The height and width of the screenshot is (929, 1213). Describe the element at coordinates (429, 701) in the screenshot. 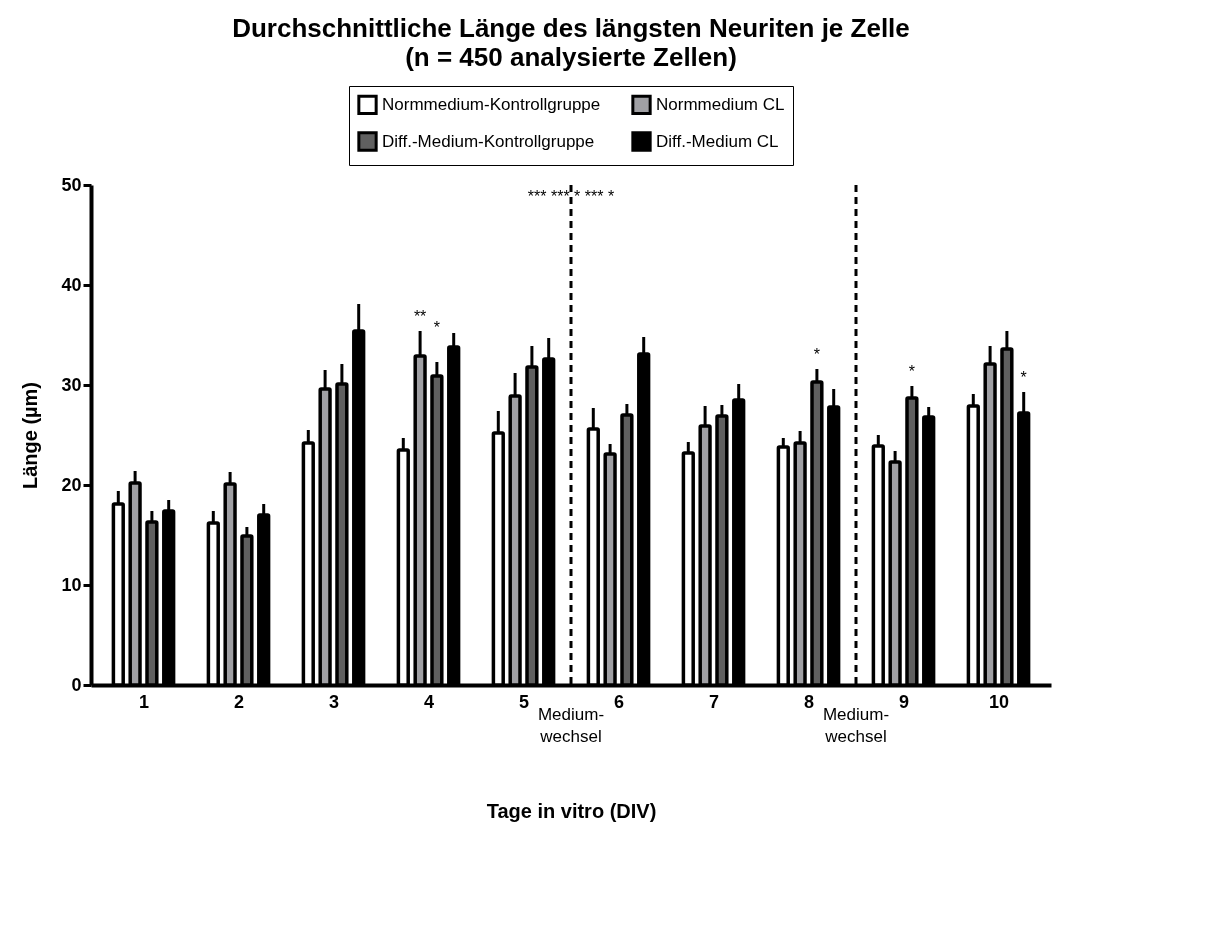

I see `x-tick-label: 4` at that location.